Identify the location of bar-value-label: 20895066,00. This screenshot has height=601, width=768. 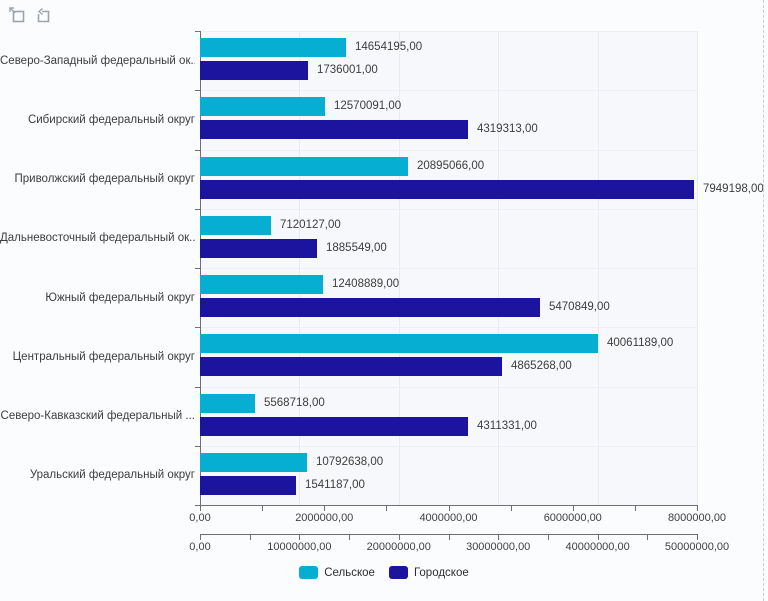
(451, 165).